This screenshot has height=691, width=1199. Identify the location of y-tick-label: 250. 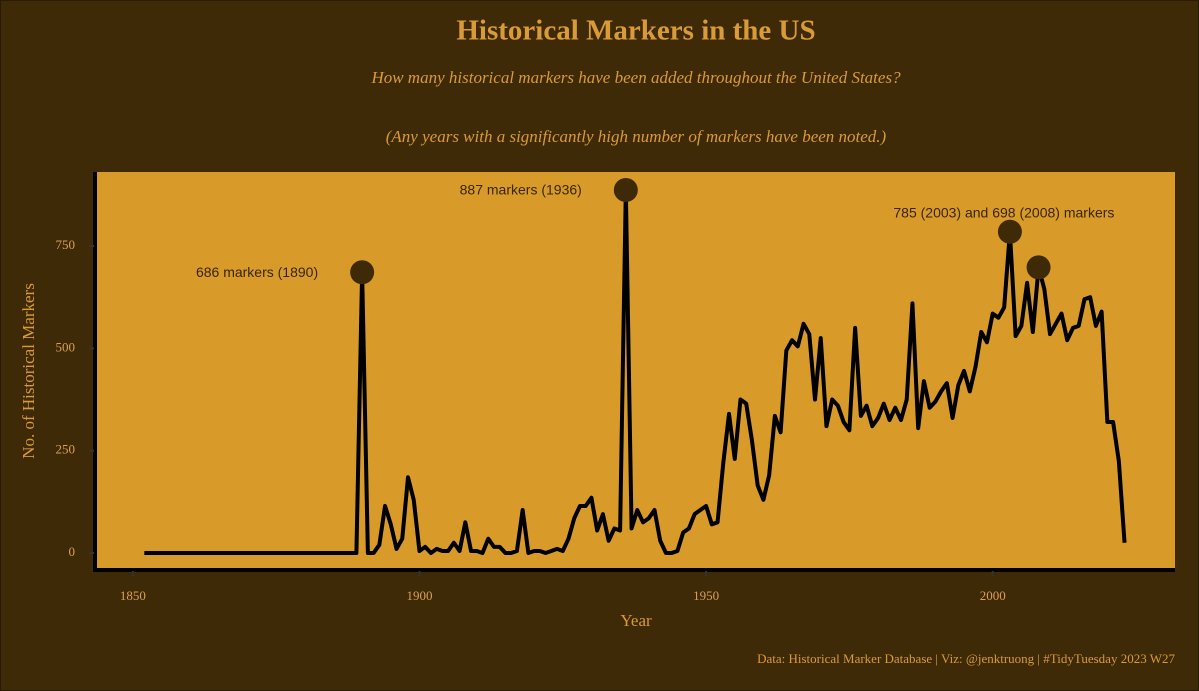
(66, 449).